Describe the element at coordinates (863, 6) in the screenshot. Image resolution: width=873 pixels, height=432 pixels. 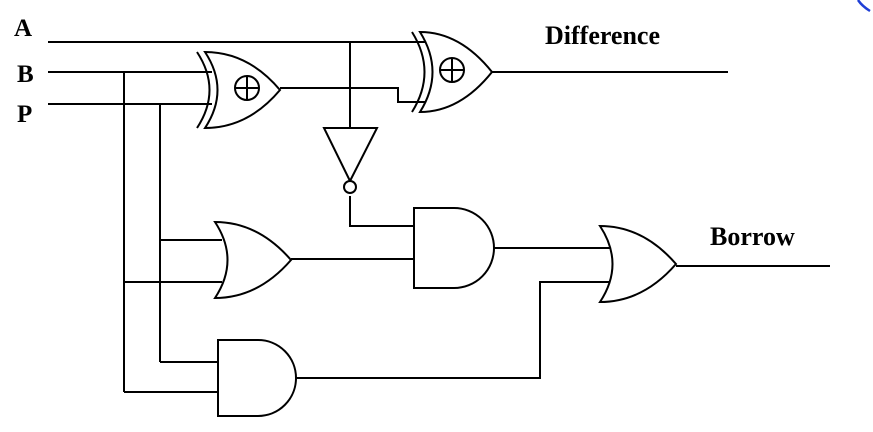
I see `corner-arc-mark` at that location.